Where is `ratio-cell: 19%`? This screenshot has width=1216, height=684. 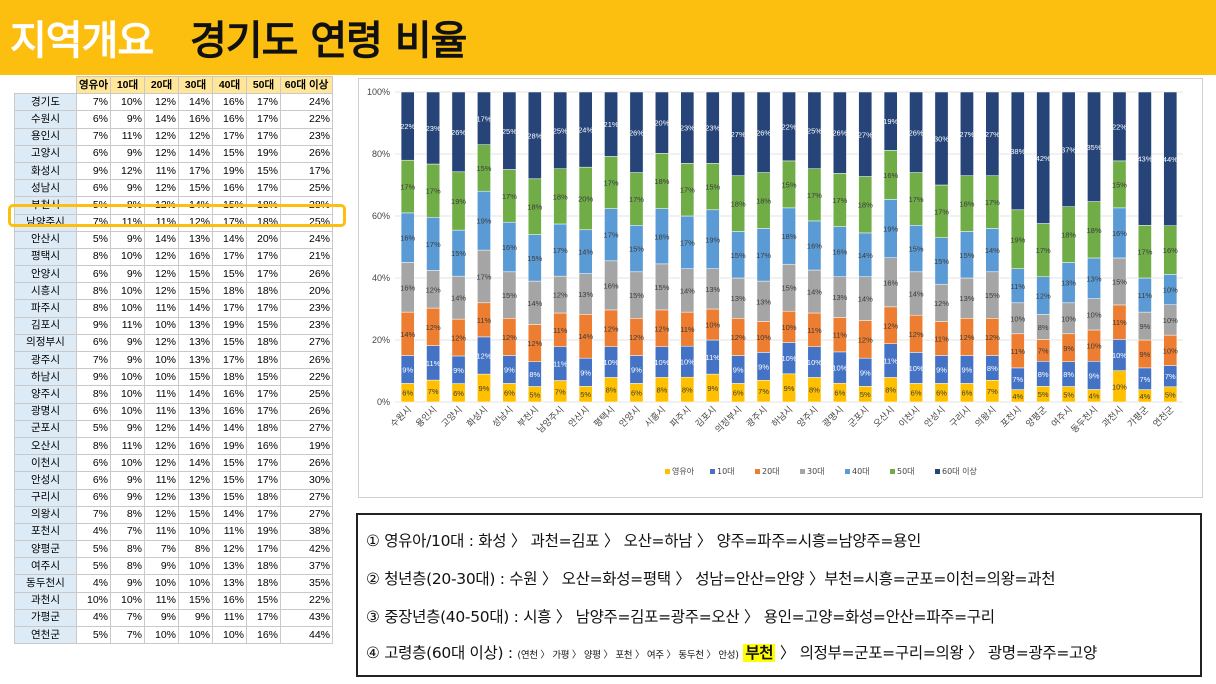
ratio-cell: 19% is located at coordinates (306, 446).